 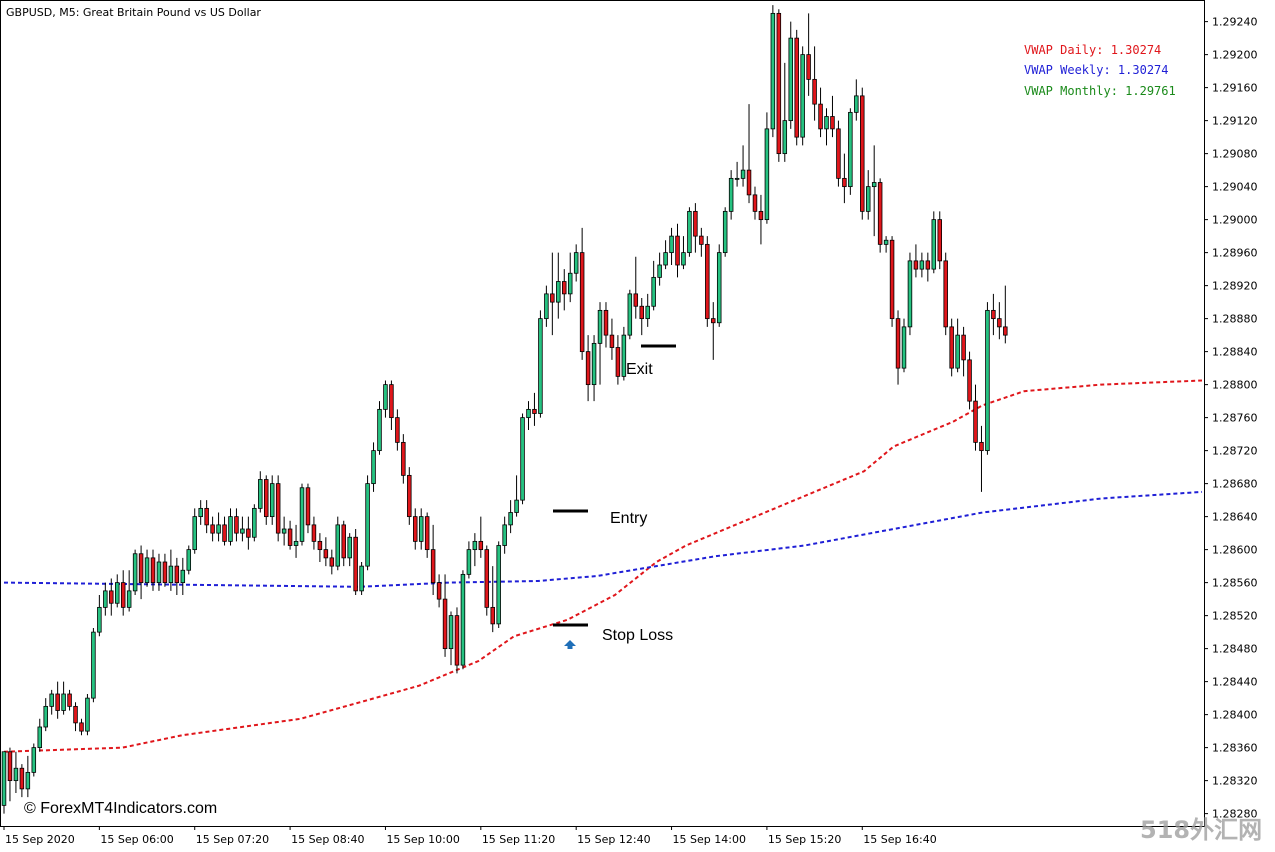 What do you see at coordinates (1235, 88) in the screenshot?
I see `y-tick-label: 1.29160` at bounding box center [1235, 88].